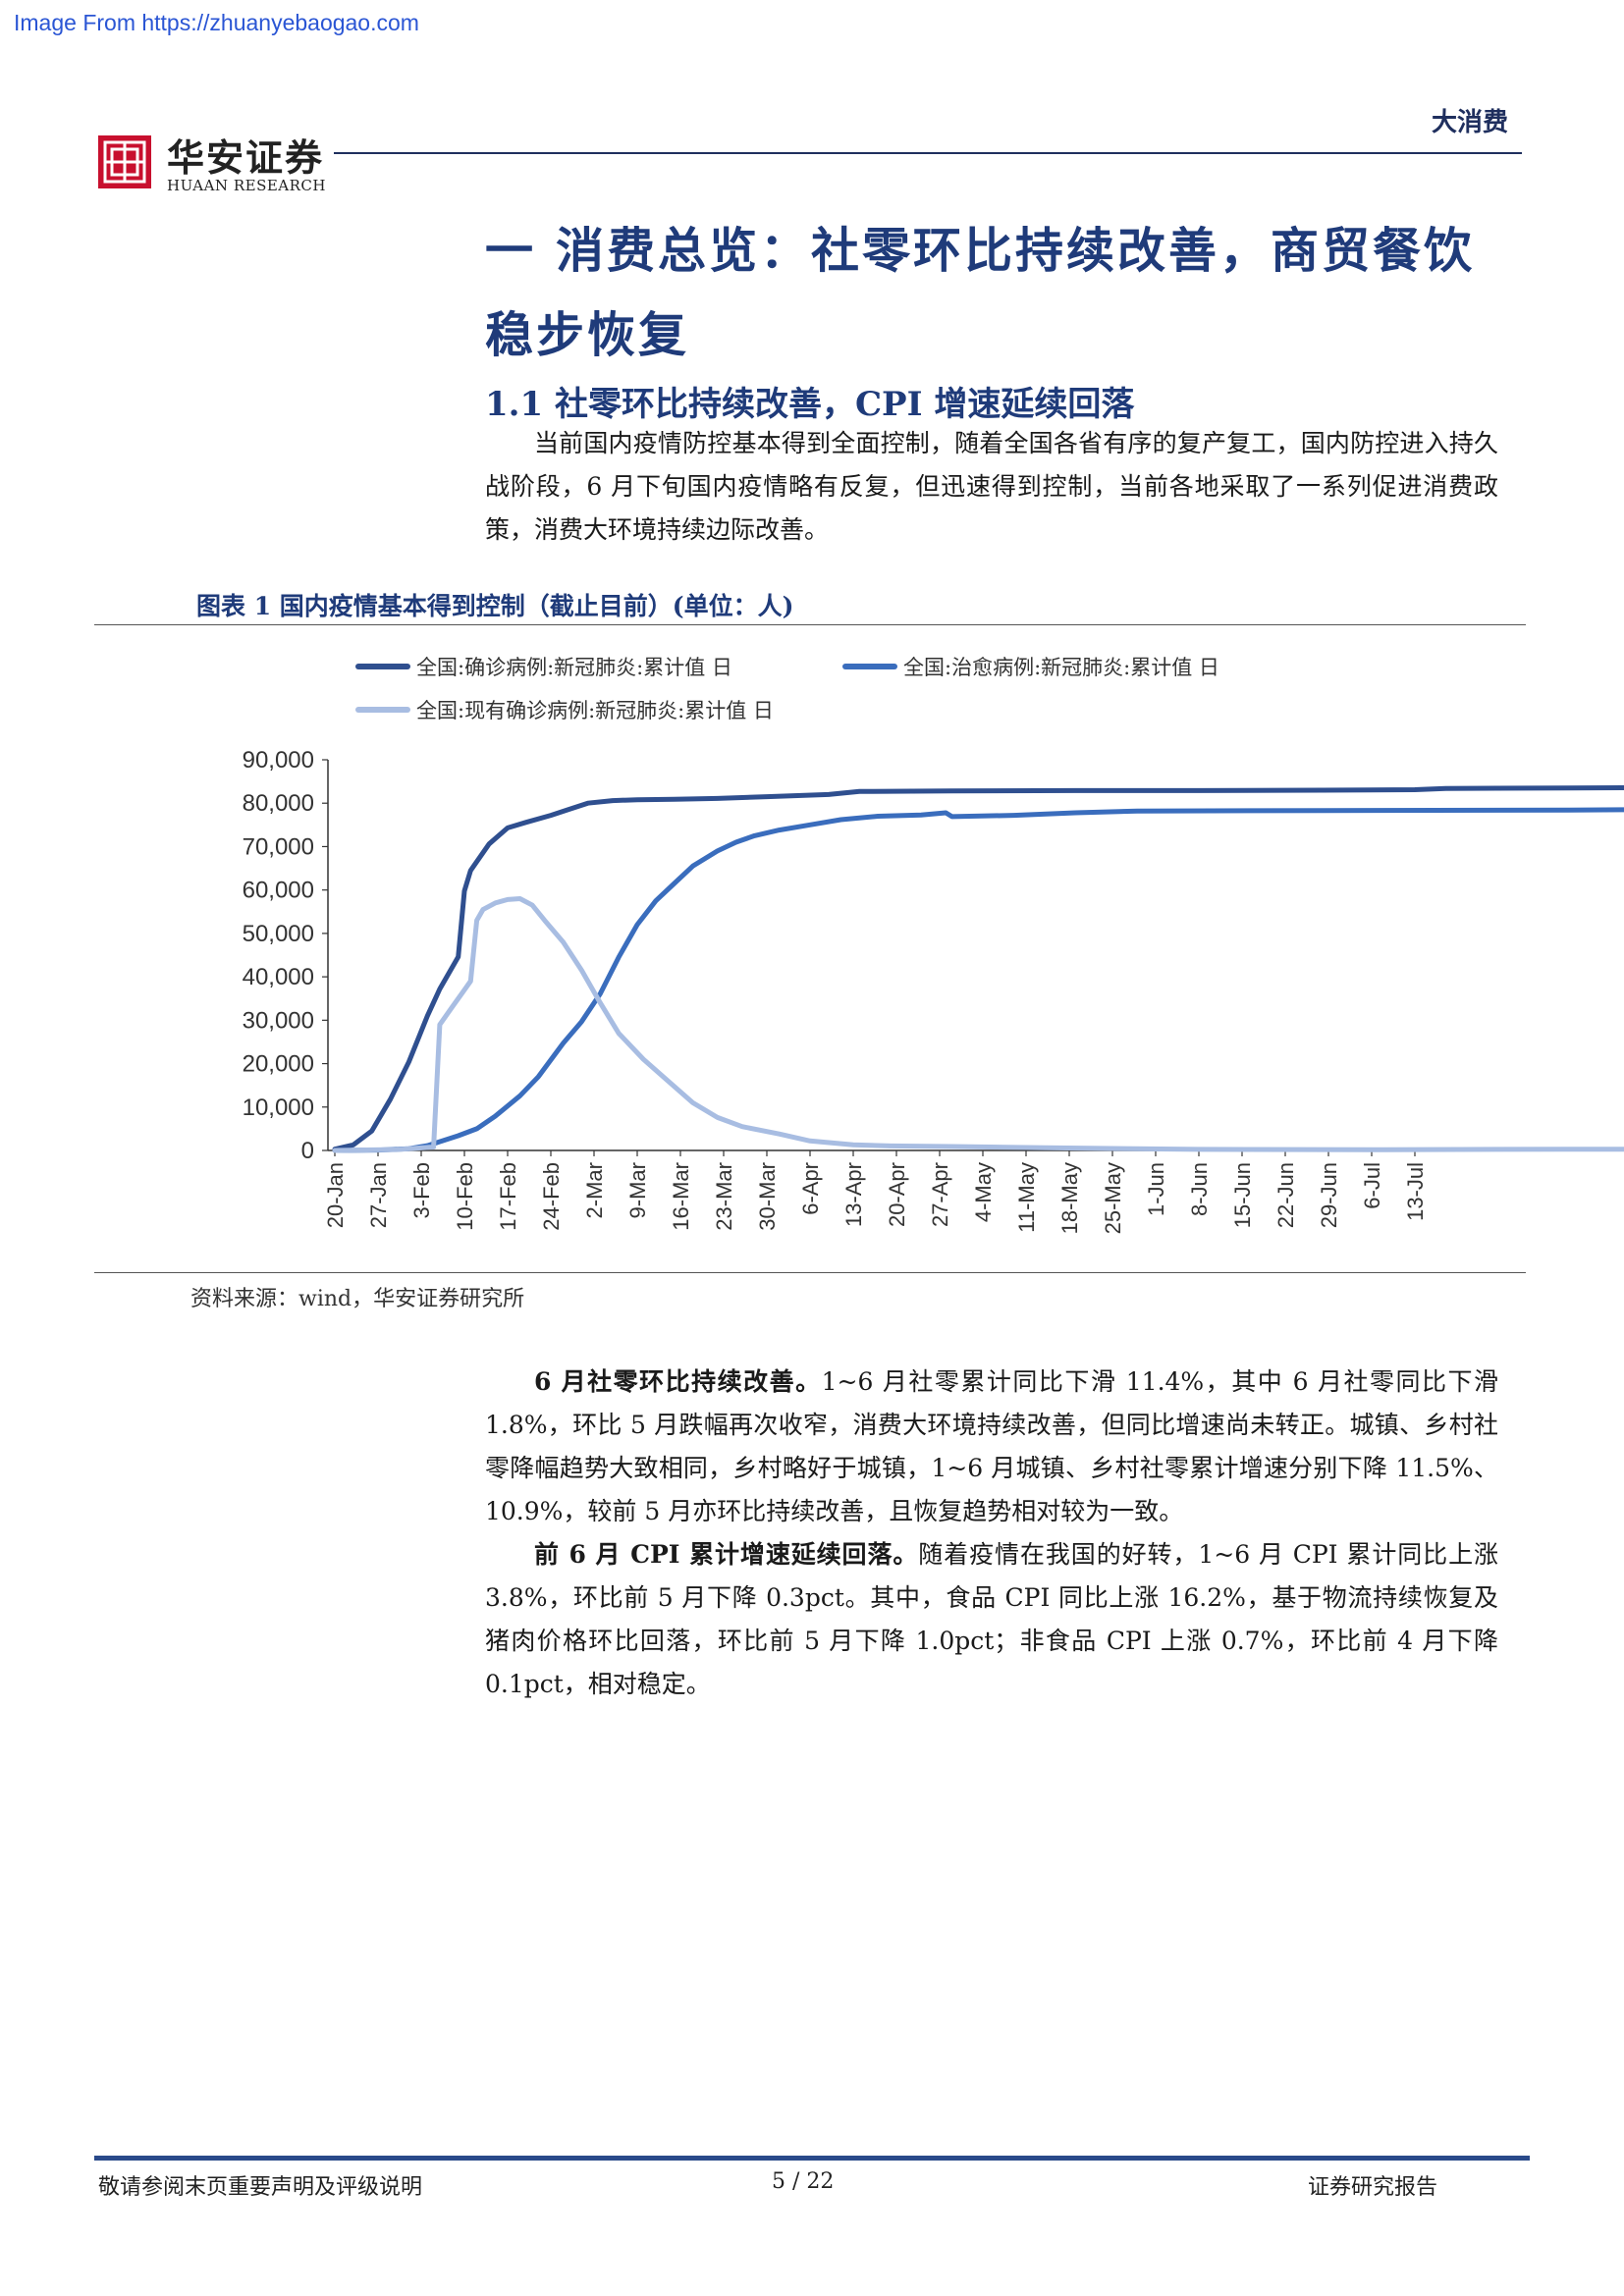 The height and width of the screenshot is (2296, 1624). What do you see at coordinates (246, 157) in the screenshot?
I see `brand-name-cn: 华安证券` at bounding box center [246, 157].